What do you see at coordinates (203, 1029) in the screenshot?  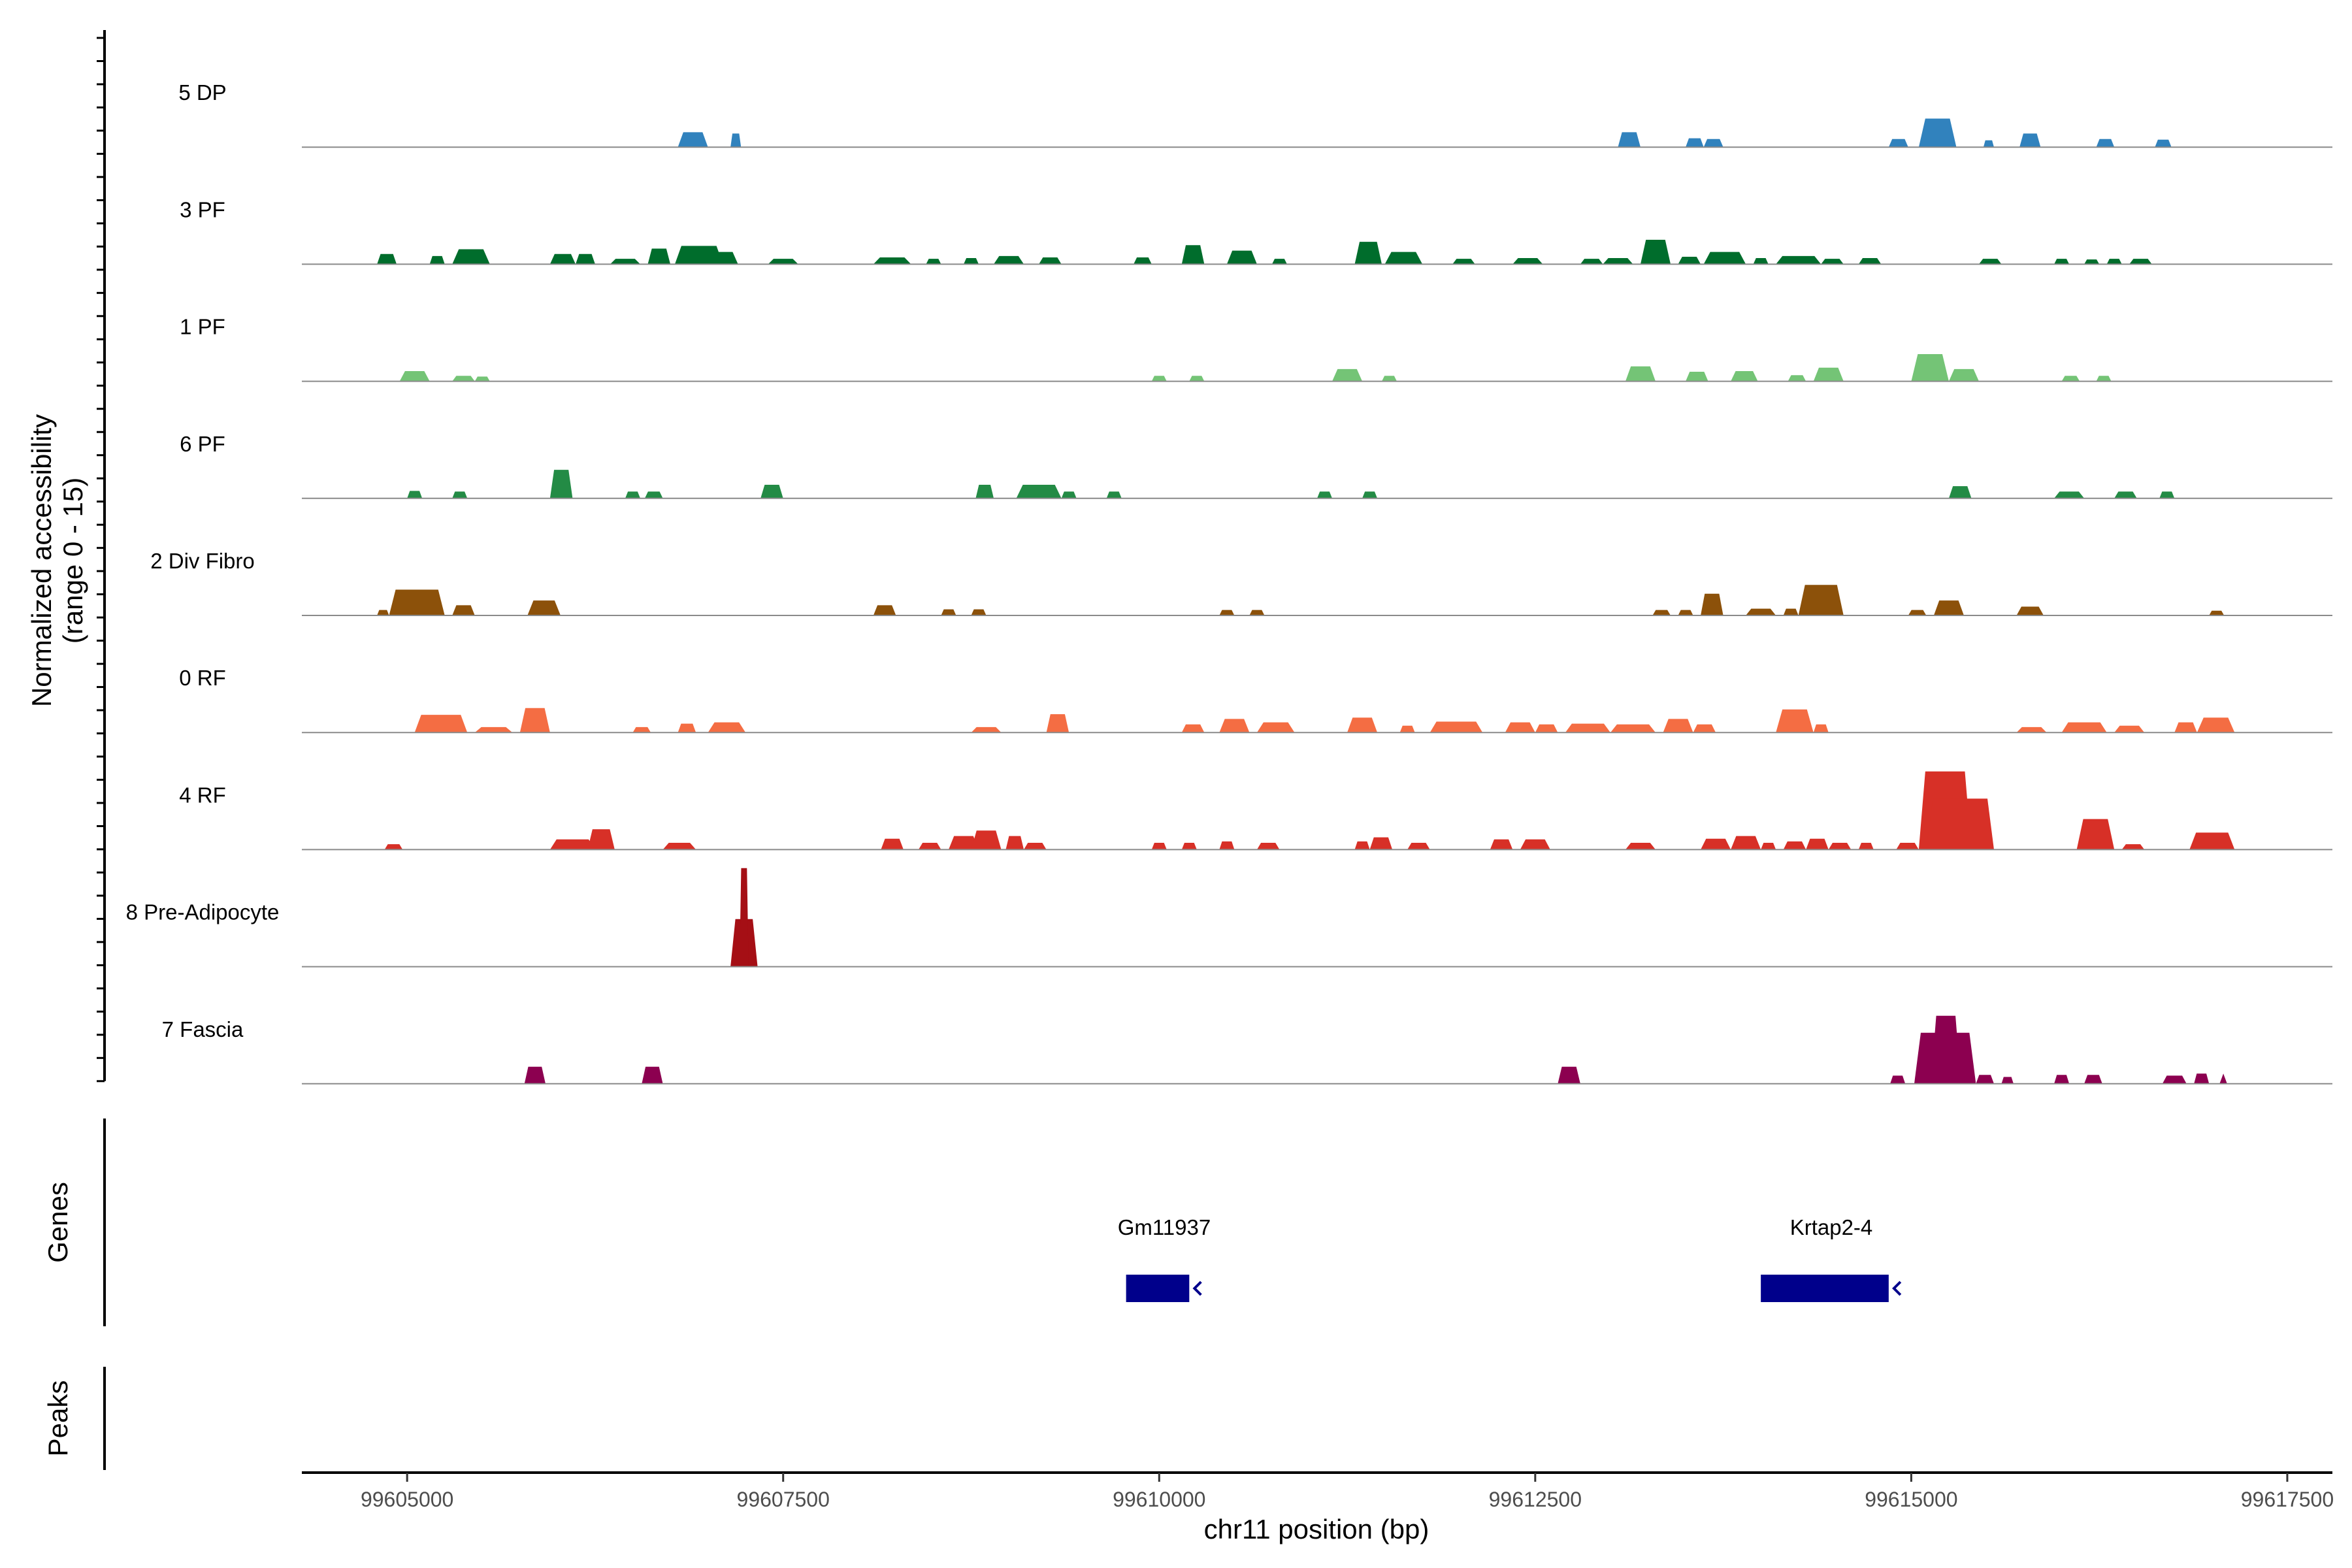 I see `track-label: 7 Fascia` at bounding box center [203, 1029].